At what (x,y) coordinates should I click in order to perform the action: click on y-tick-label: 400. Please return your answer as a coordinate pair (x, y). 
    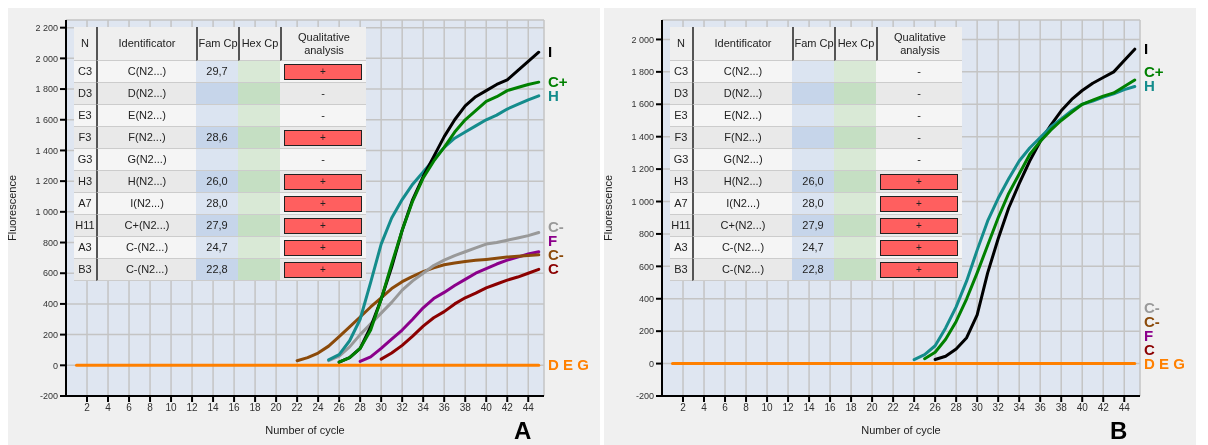
    Looking at the image, I should click on (646, 298).